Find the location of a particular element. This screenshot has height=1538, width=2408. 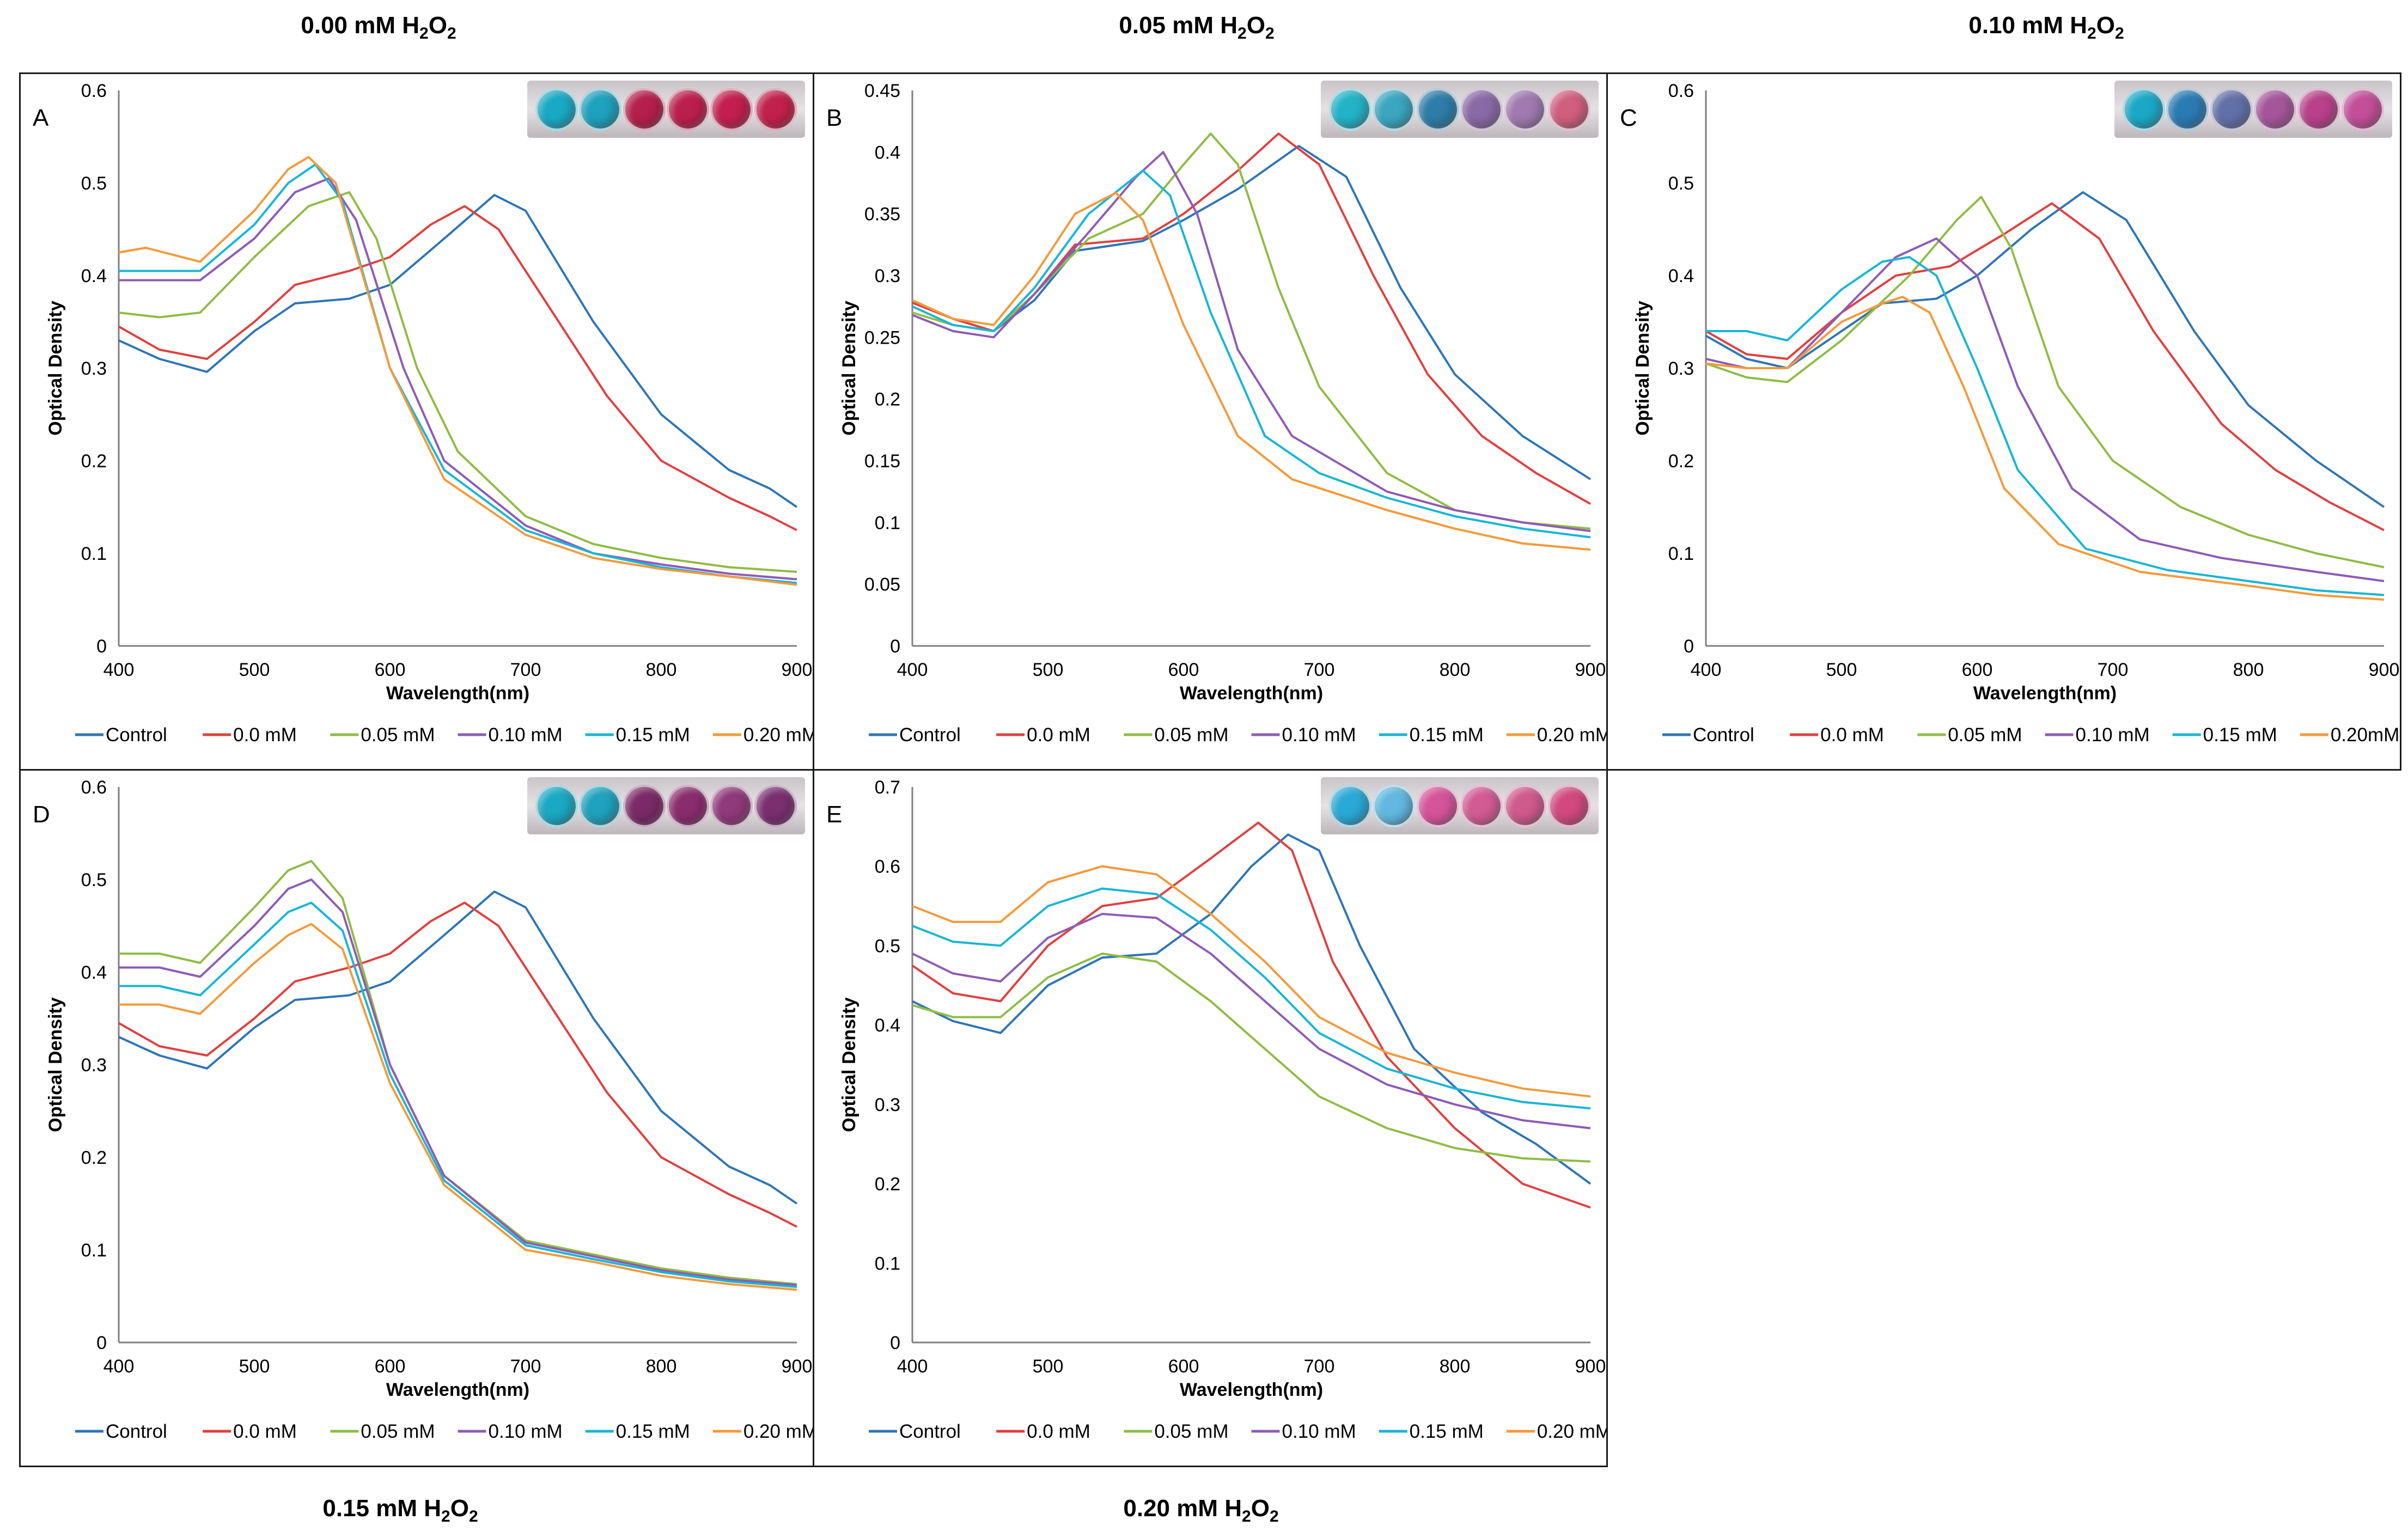

panel-letter: C is located at coordinates (1628, 118).